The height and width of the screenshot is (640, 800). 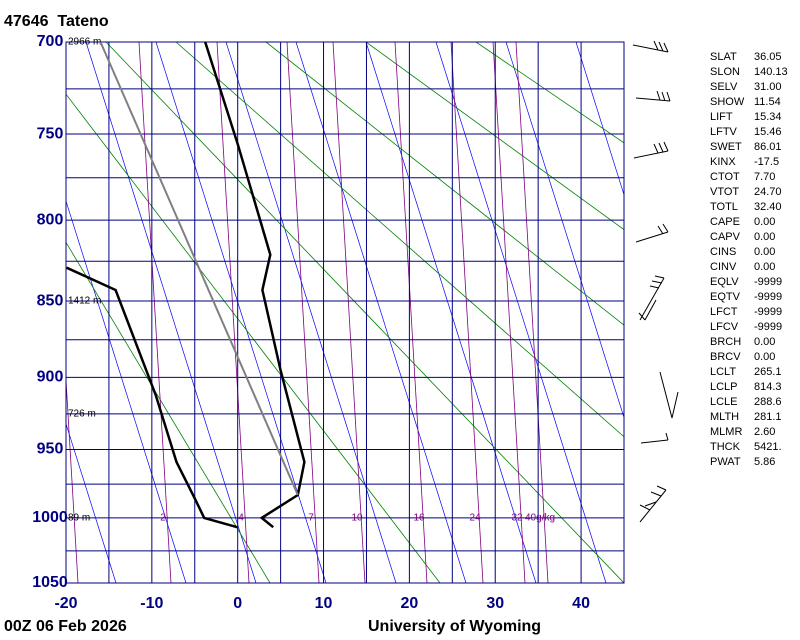 I want to click on index-value: 31.00, so click(x=768, y=87).